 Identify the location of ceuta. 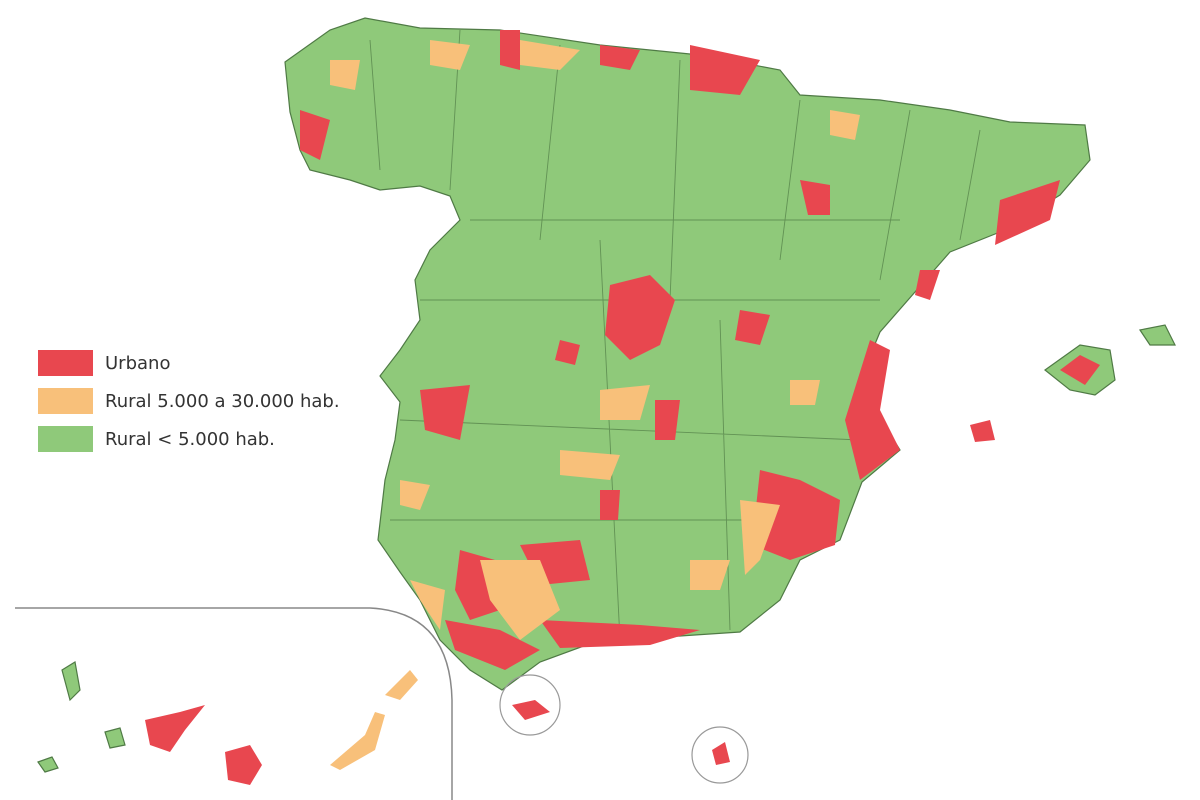
(531, 710).